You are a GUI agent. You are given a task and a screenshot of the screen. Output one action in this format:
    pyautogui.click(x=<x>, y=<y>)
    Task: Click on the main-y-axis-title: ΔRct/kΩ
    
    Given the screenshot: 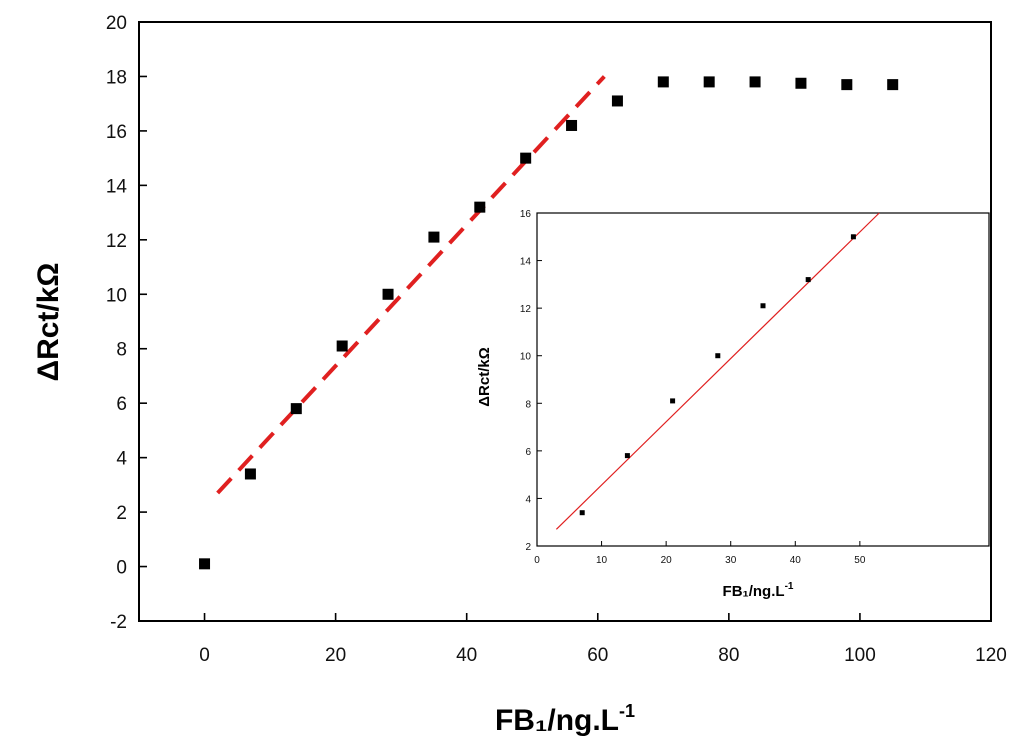 What is the action you would take?
    pyautogui.click(x=48, y=322)
    